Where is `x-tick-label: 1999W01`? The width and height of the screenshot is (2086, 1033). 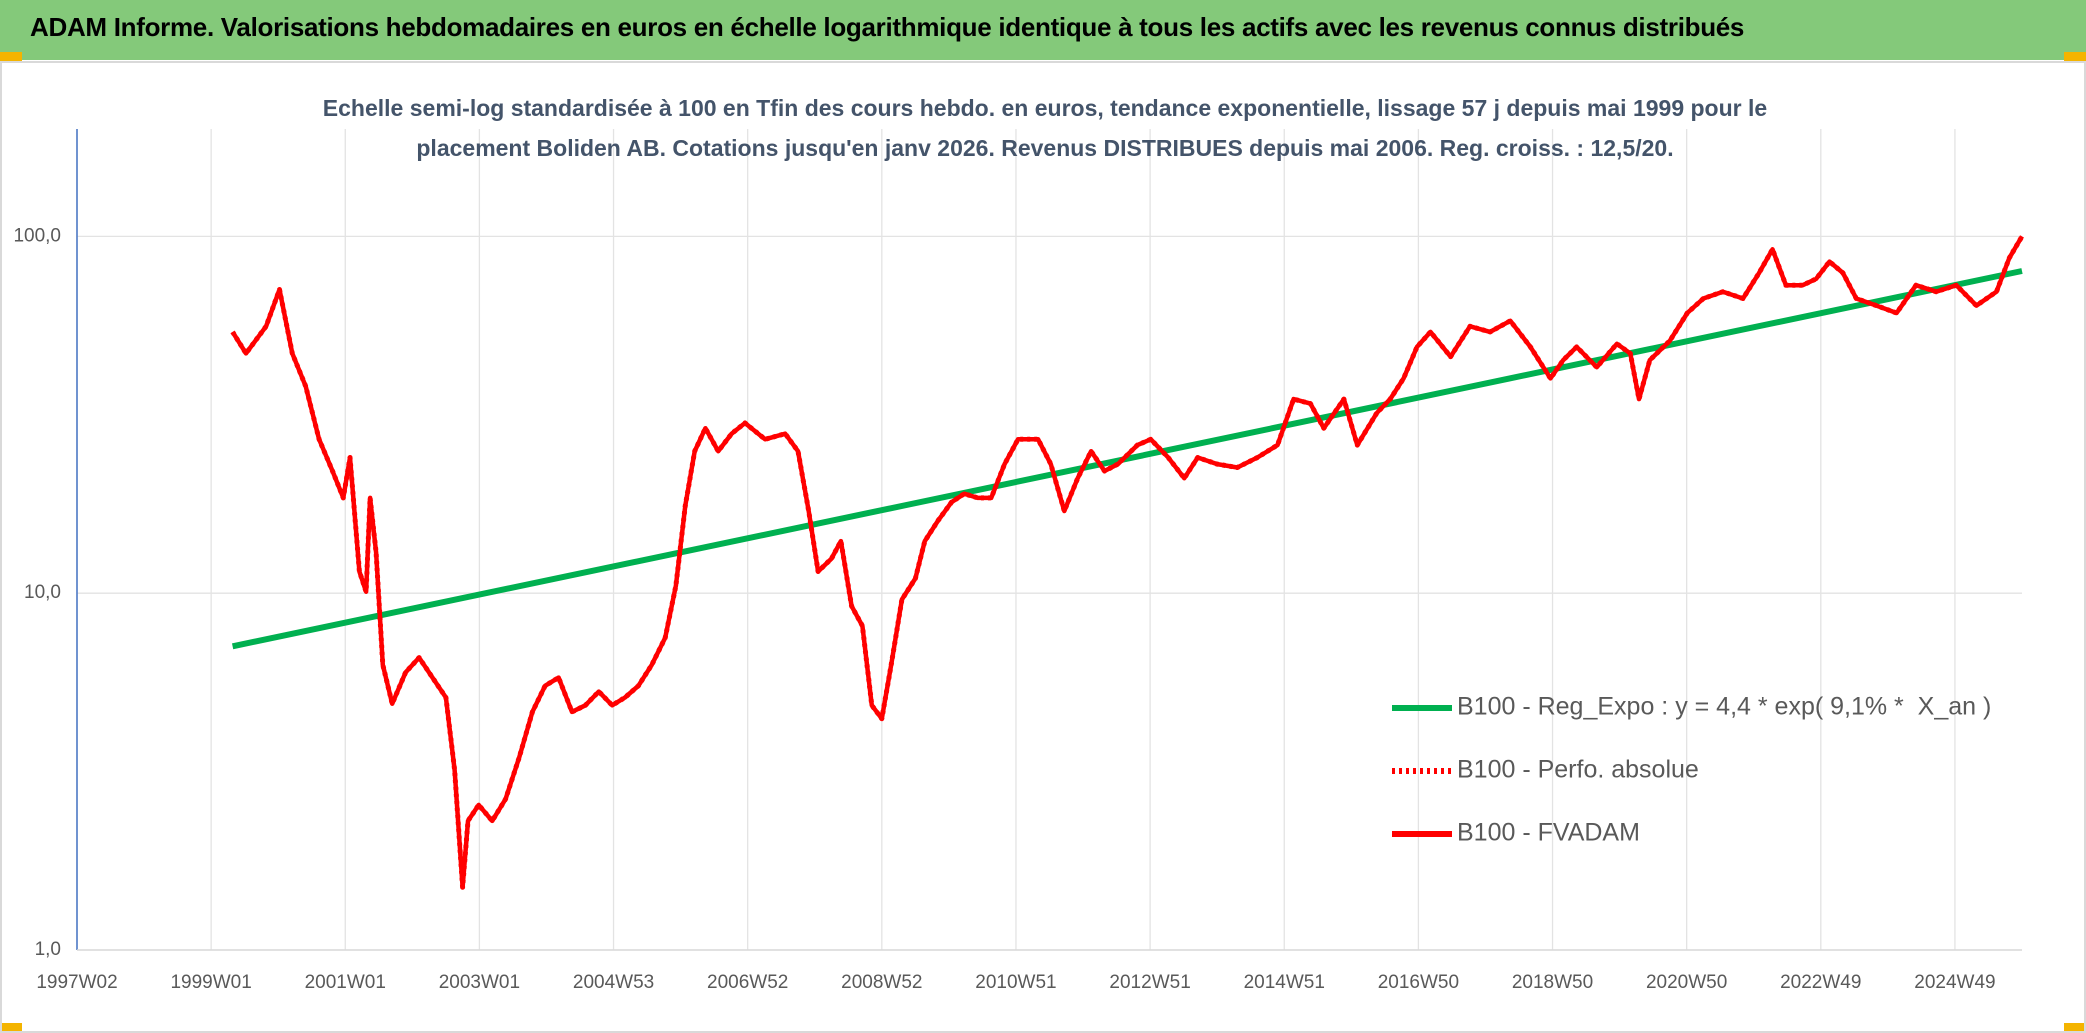 x-tick-label: 1999W01 is located at coordinates (210, 982).